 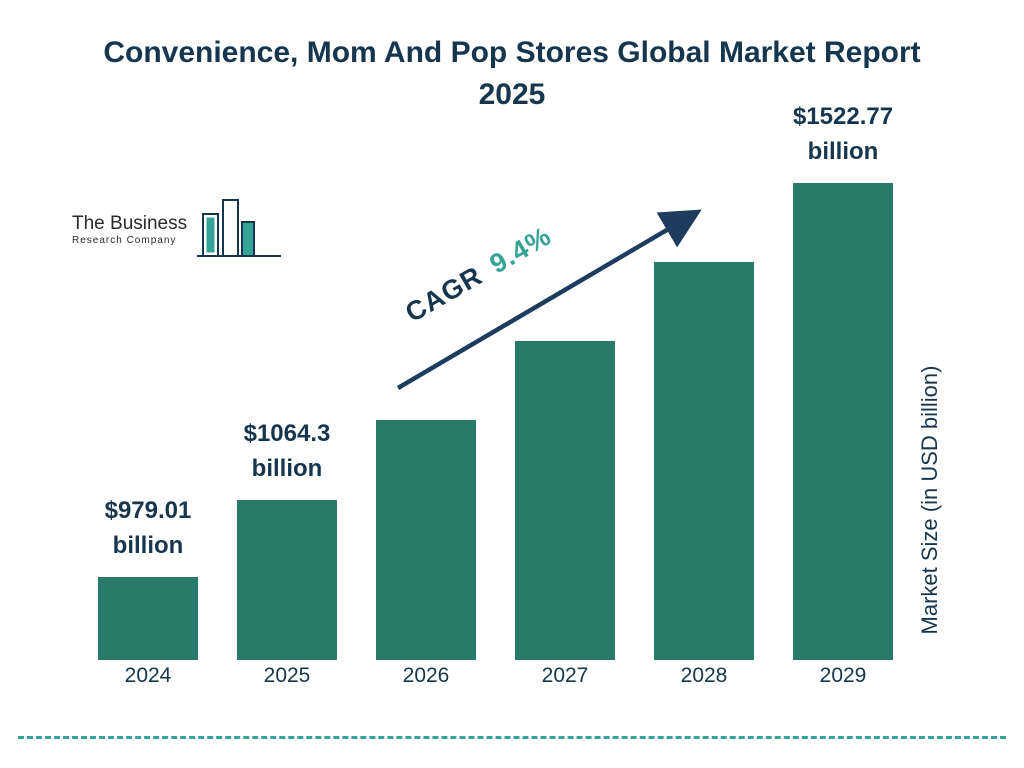 I want to click on bar-value-line1: $979.01, so click(x=148, y=511).